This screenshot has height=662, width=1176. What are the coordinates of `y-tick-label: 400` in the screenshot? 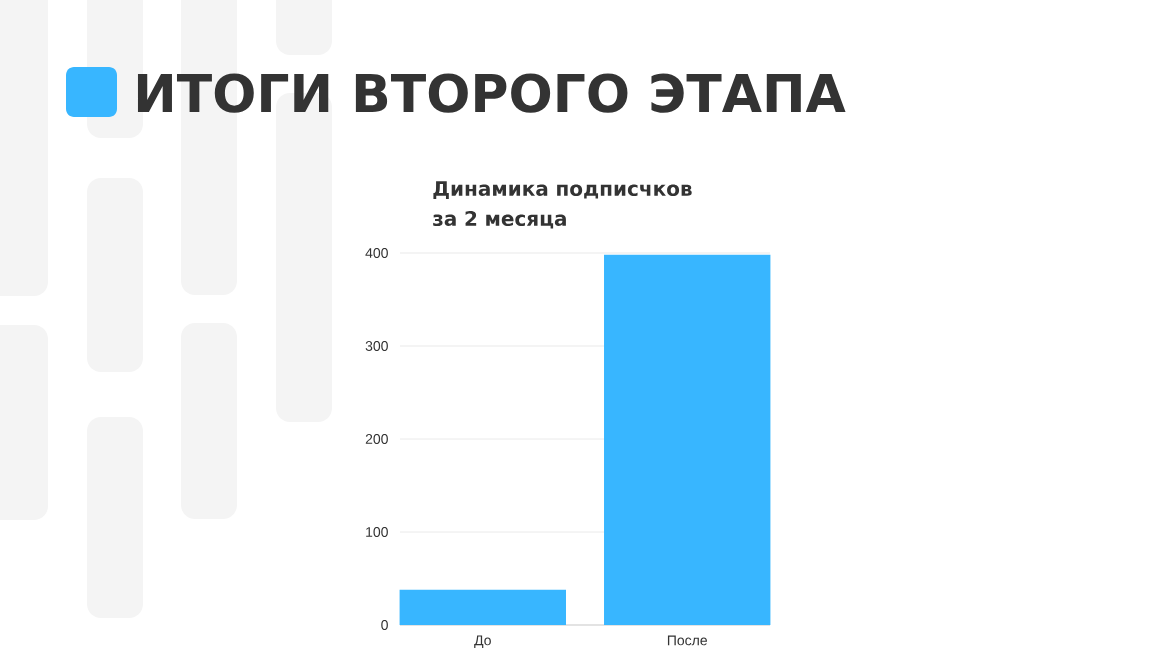 It's located at (376, 253).